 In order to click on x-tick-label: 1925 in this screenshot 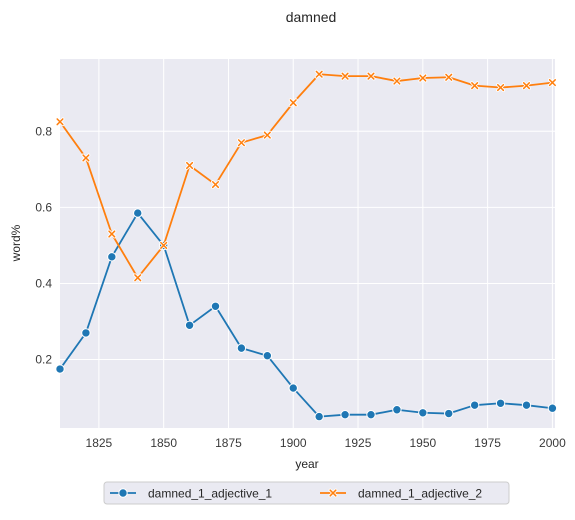, I will do `click(358, 443)`.